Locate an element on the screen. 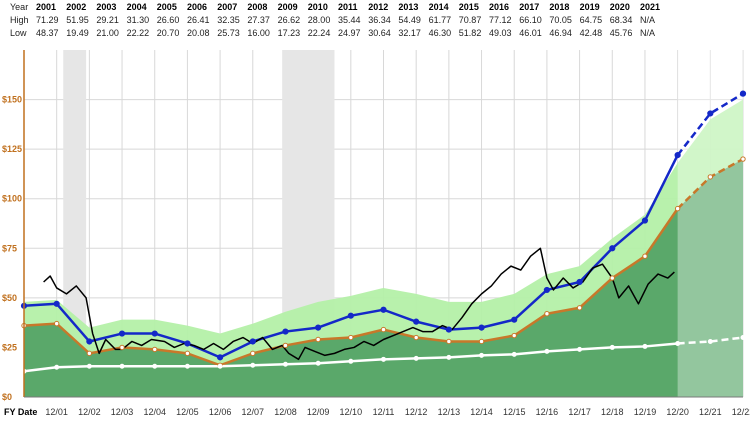 This screenshot has width=750, height=421. x-tick-label: 12/07 is located at coordinates (253, 412).